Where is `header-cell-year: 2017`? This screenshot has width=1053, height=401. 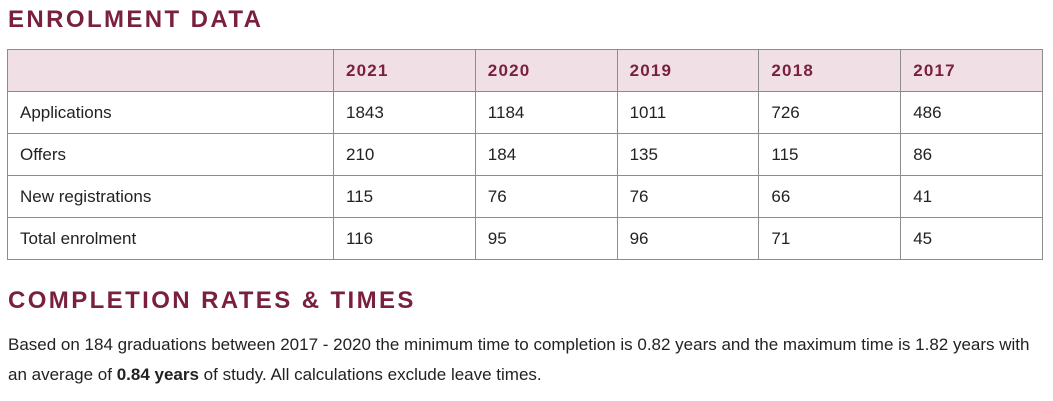 header-cell-year: 2017 is located at coordinates (971, 70).